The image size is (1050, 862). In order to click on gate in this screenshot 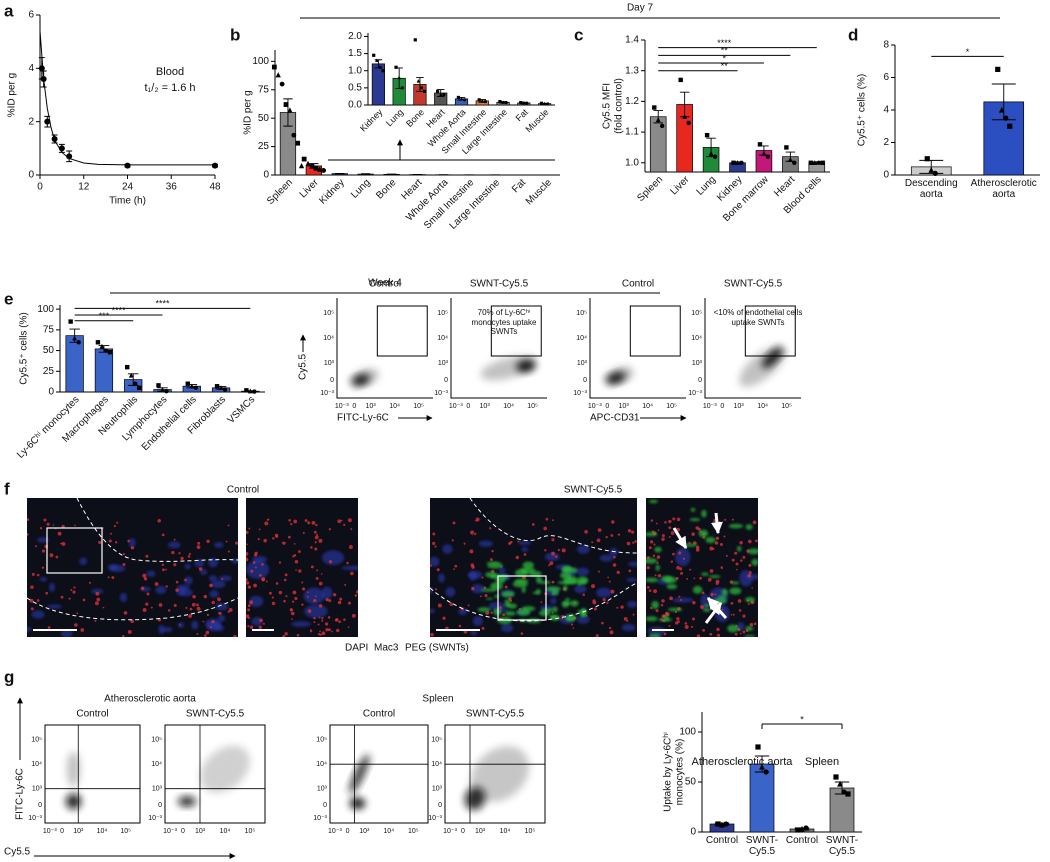, I will do `click(516, 331)`.